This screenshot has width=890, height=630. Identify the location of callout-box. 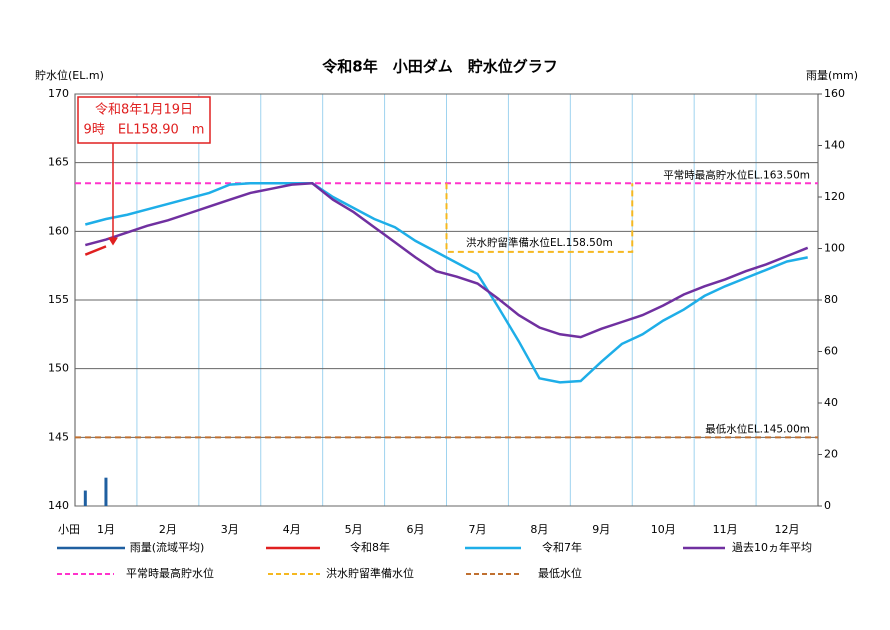
(144, 120).